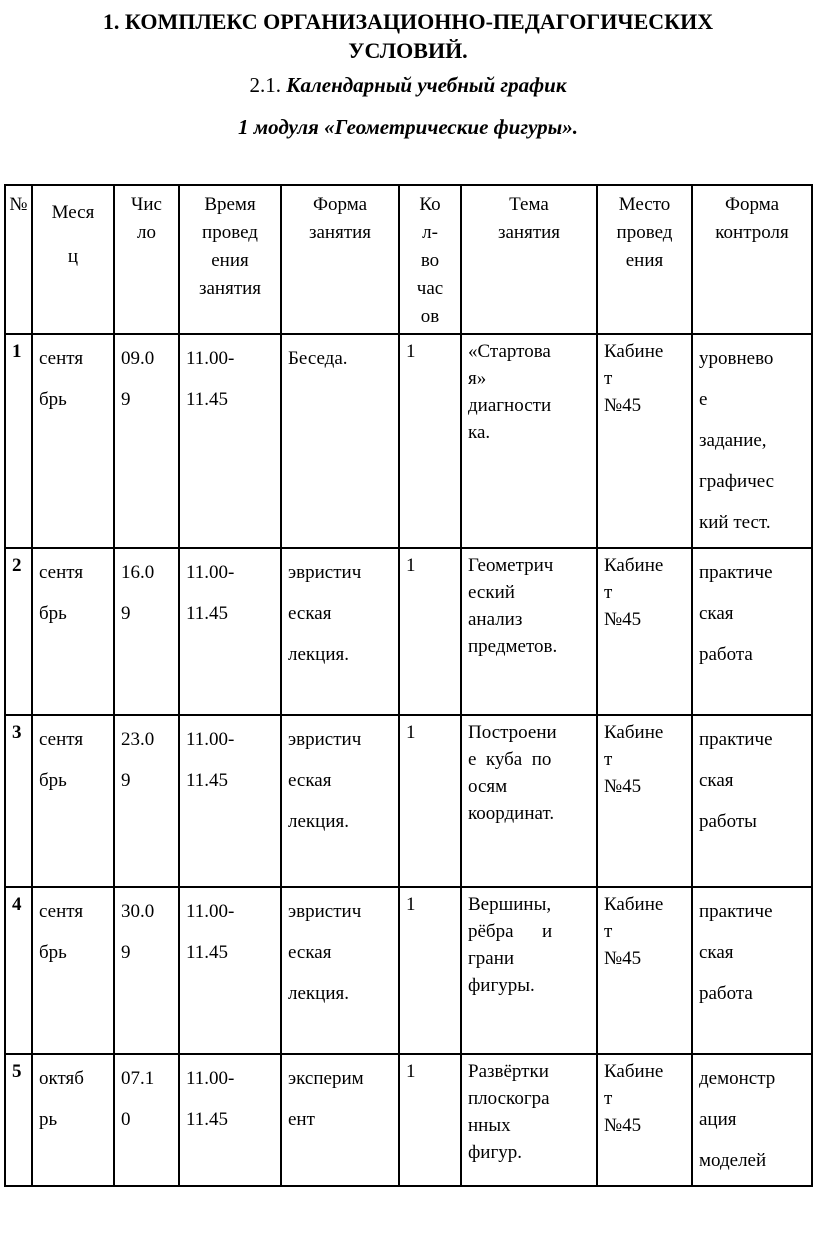  What do you see at coordinates (18, 1120) in the screenshot?
I see `cell-row-number: 5` at bounding box center [18, 1120].